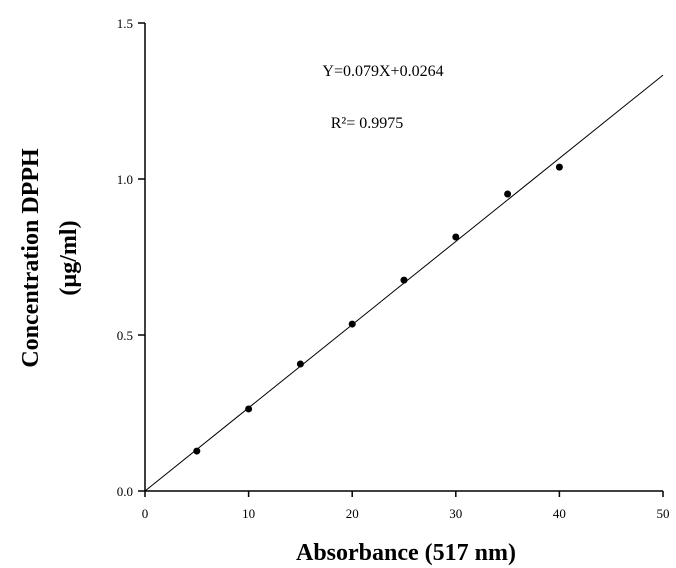 The width and height of the screenshot is (676, 568). I want to click on y-axis-title: (µg/ml), so click(69, 257).